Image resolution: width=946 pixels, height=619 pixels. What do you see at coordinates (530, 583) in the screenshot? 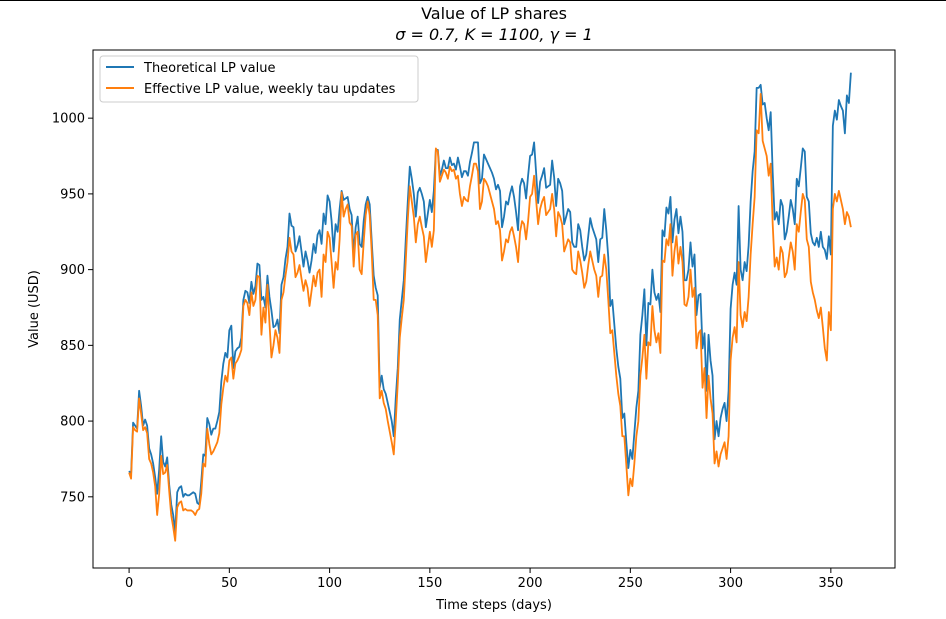
I see `x-tick-label: 200` at bounding box center [530, 583].